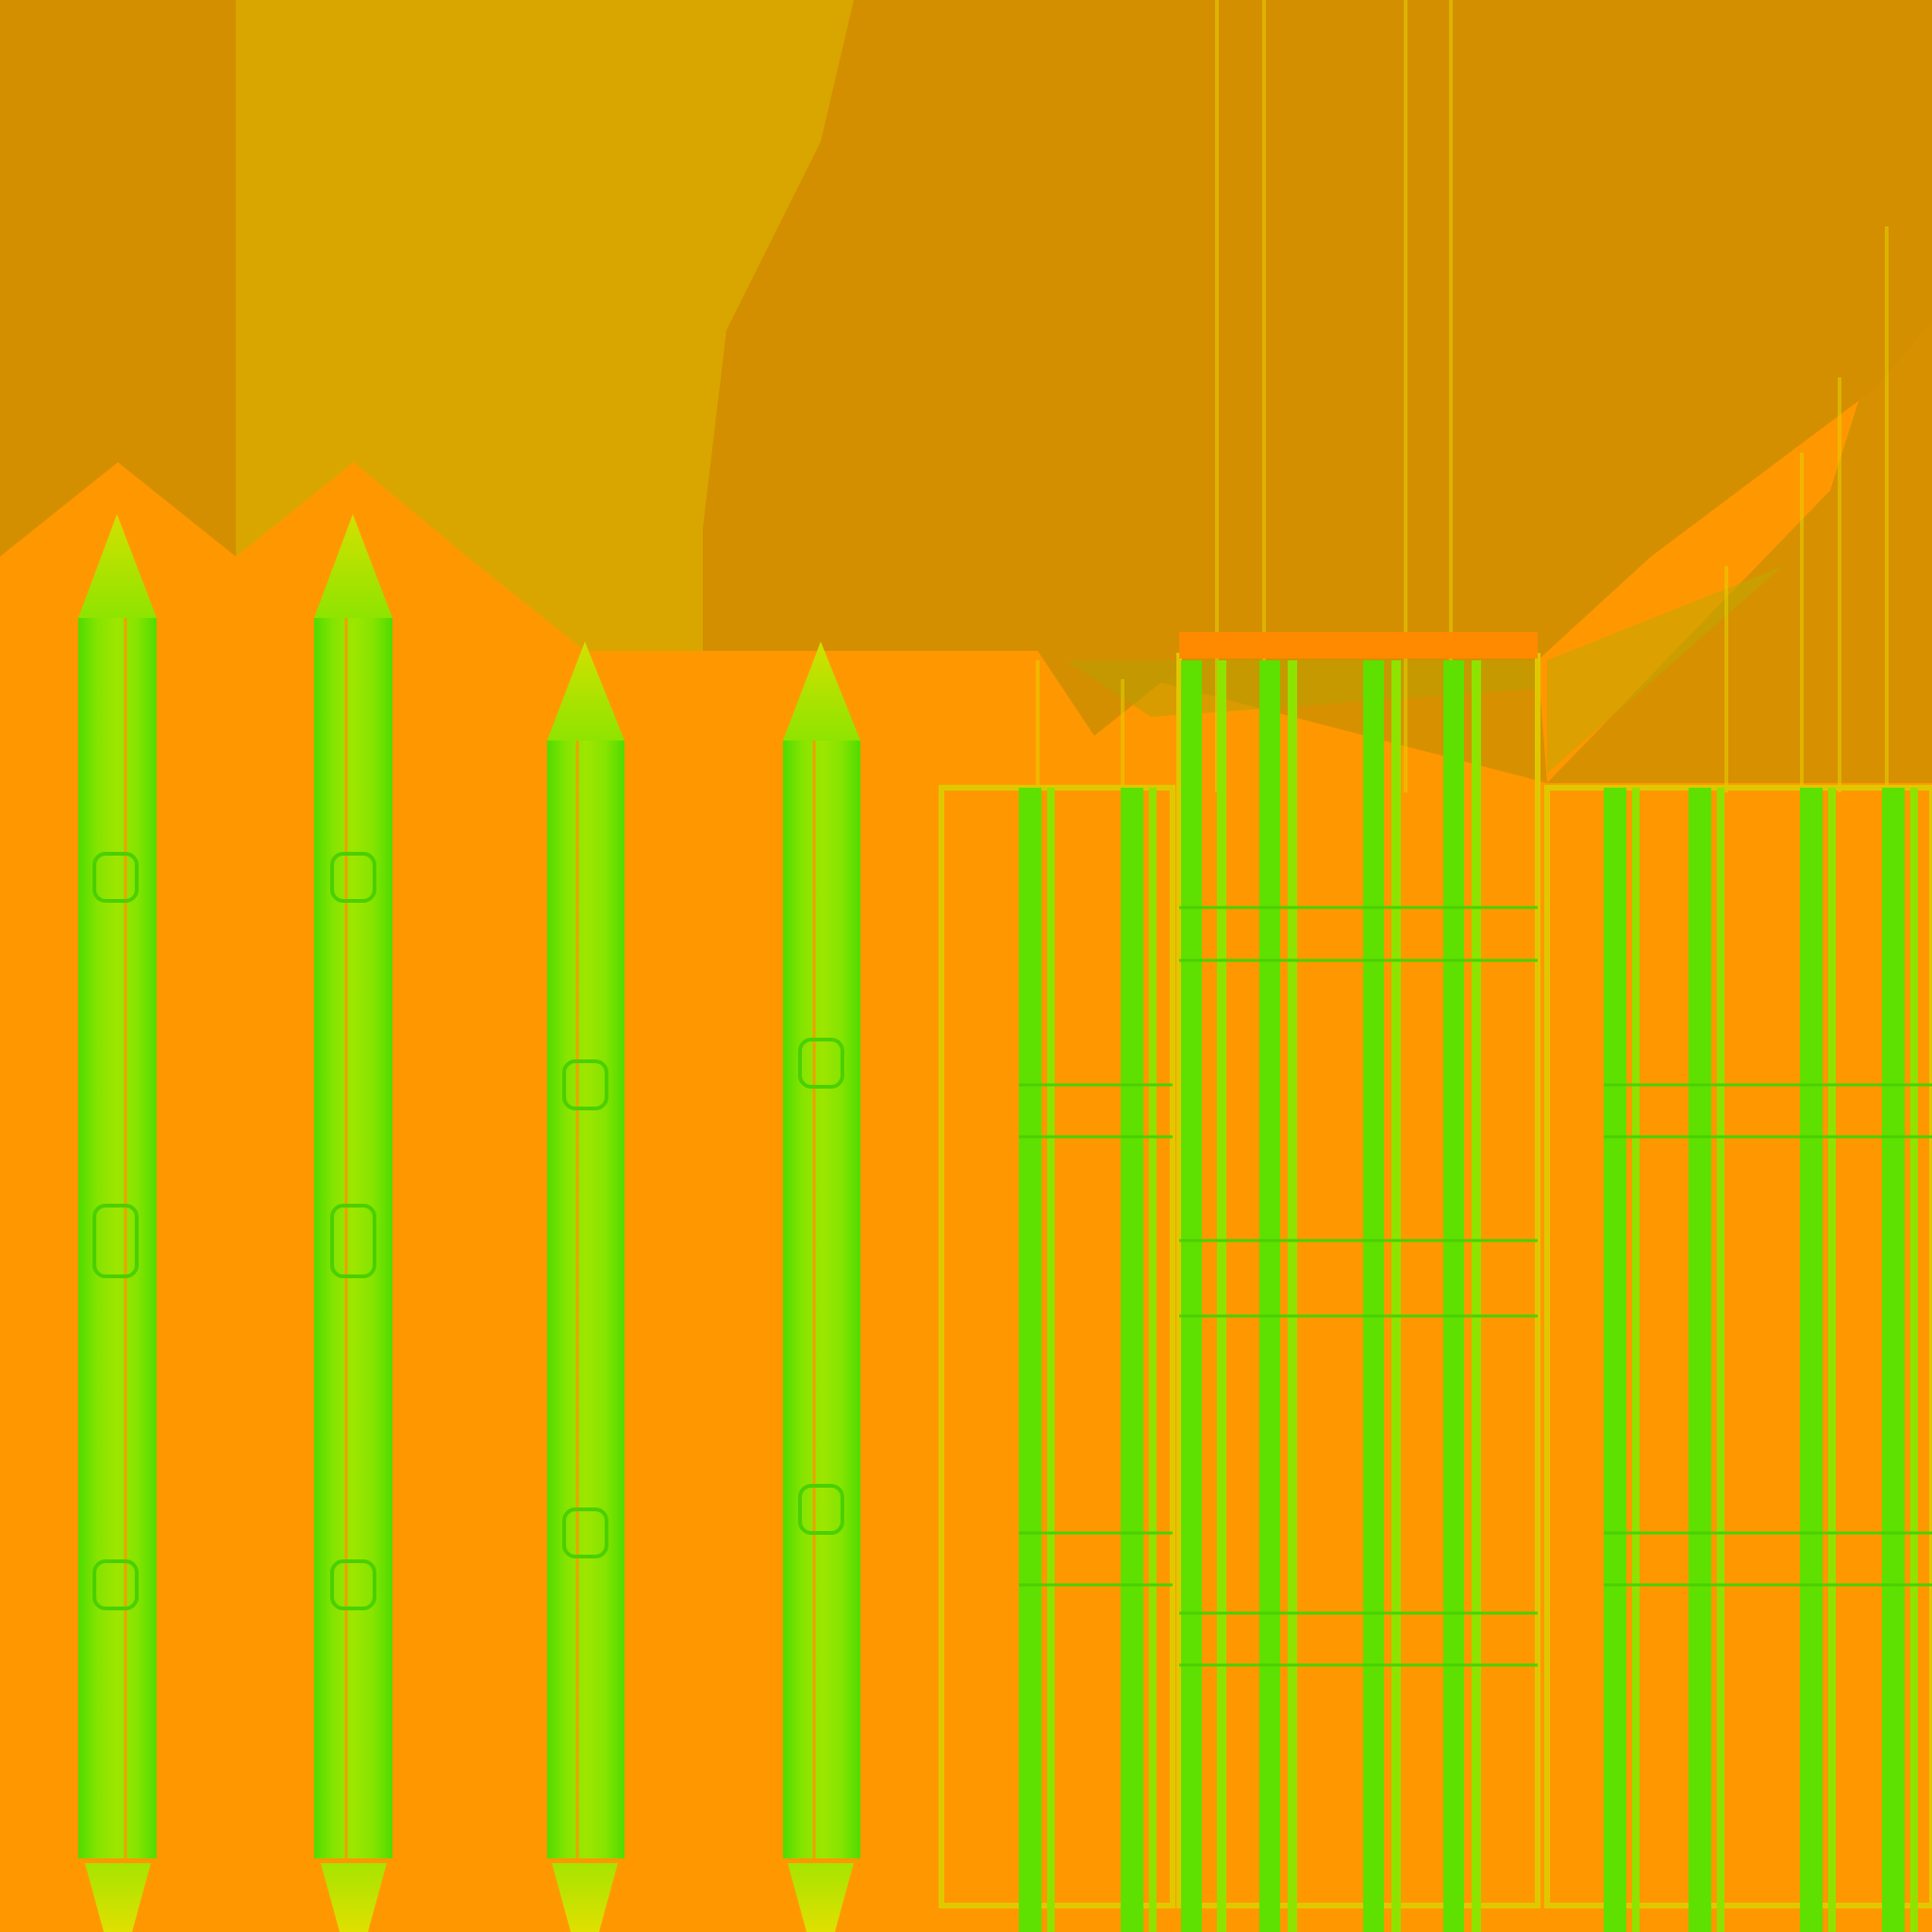  I want to click on panel-left, so click(1057, 1358).